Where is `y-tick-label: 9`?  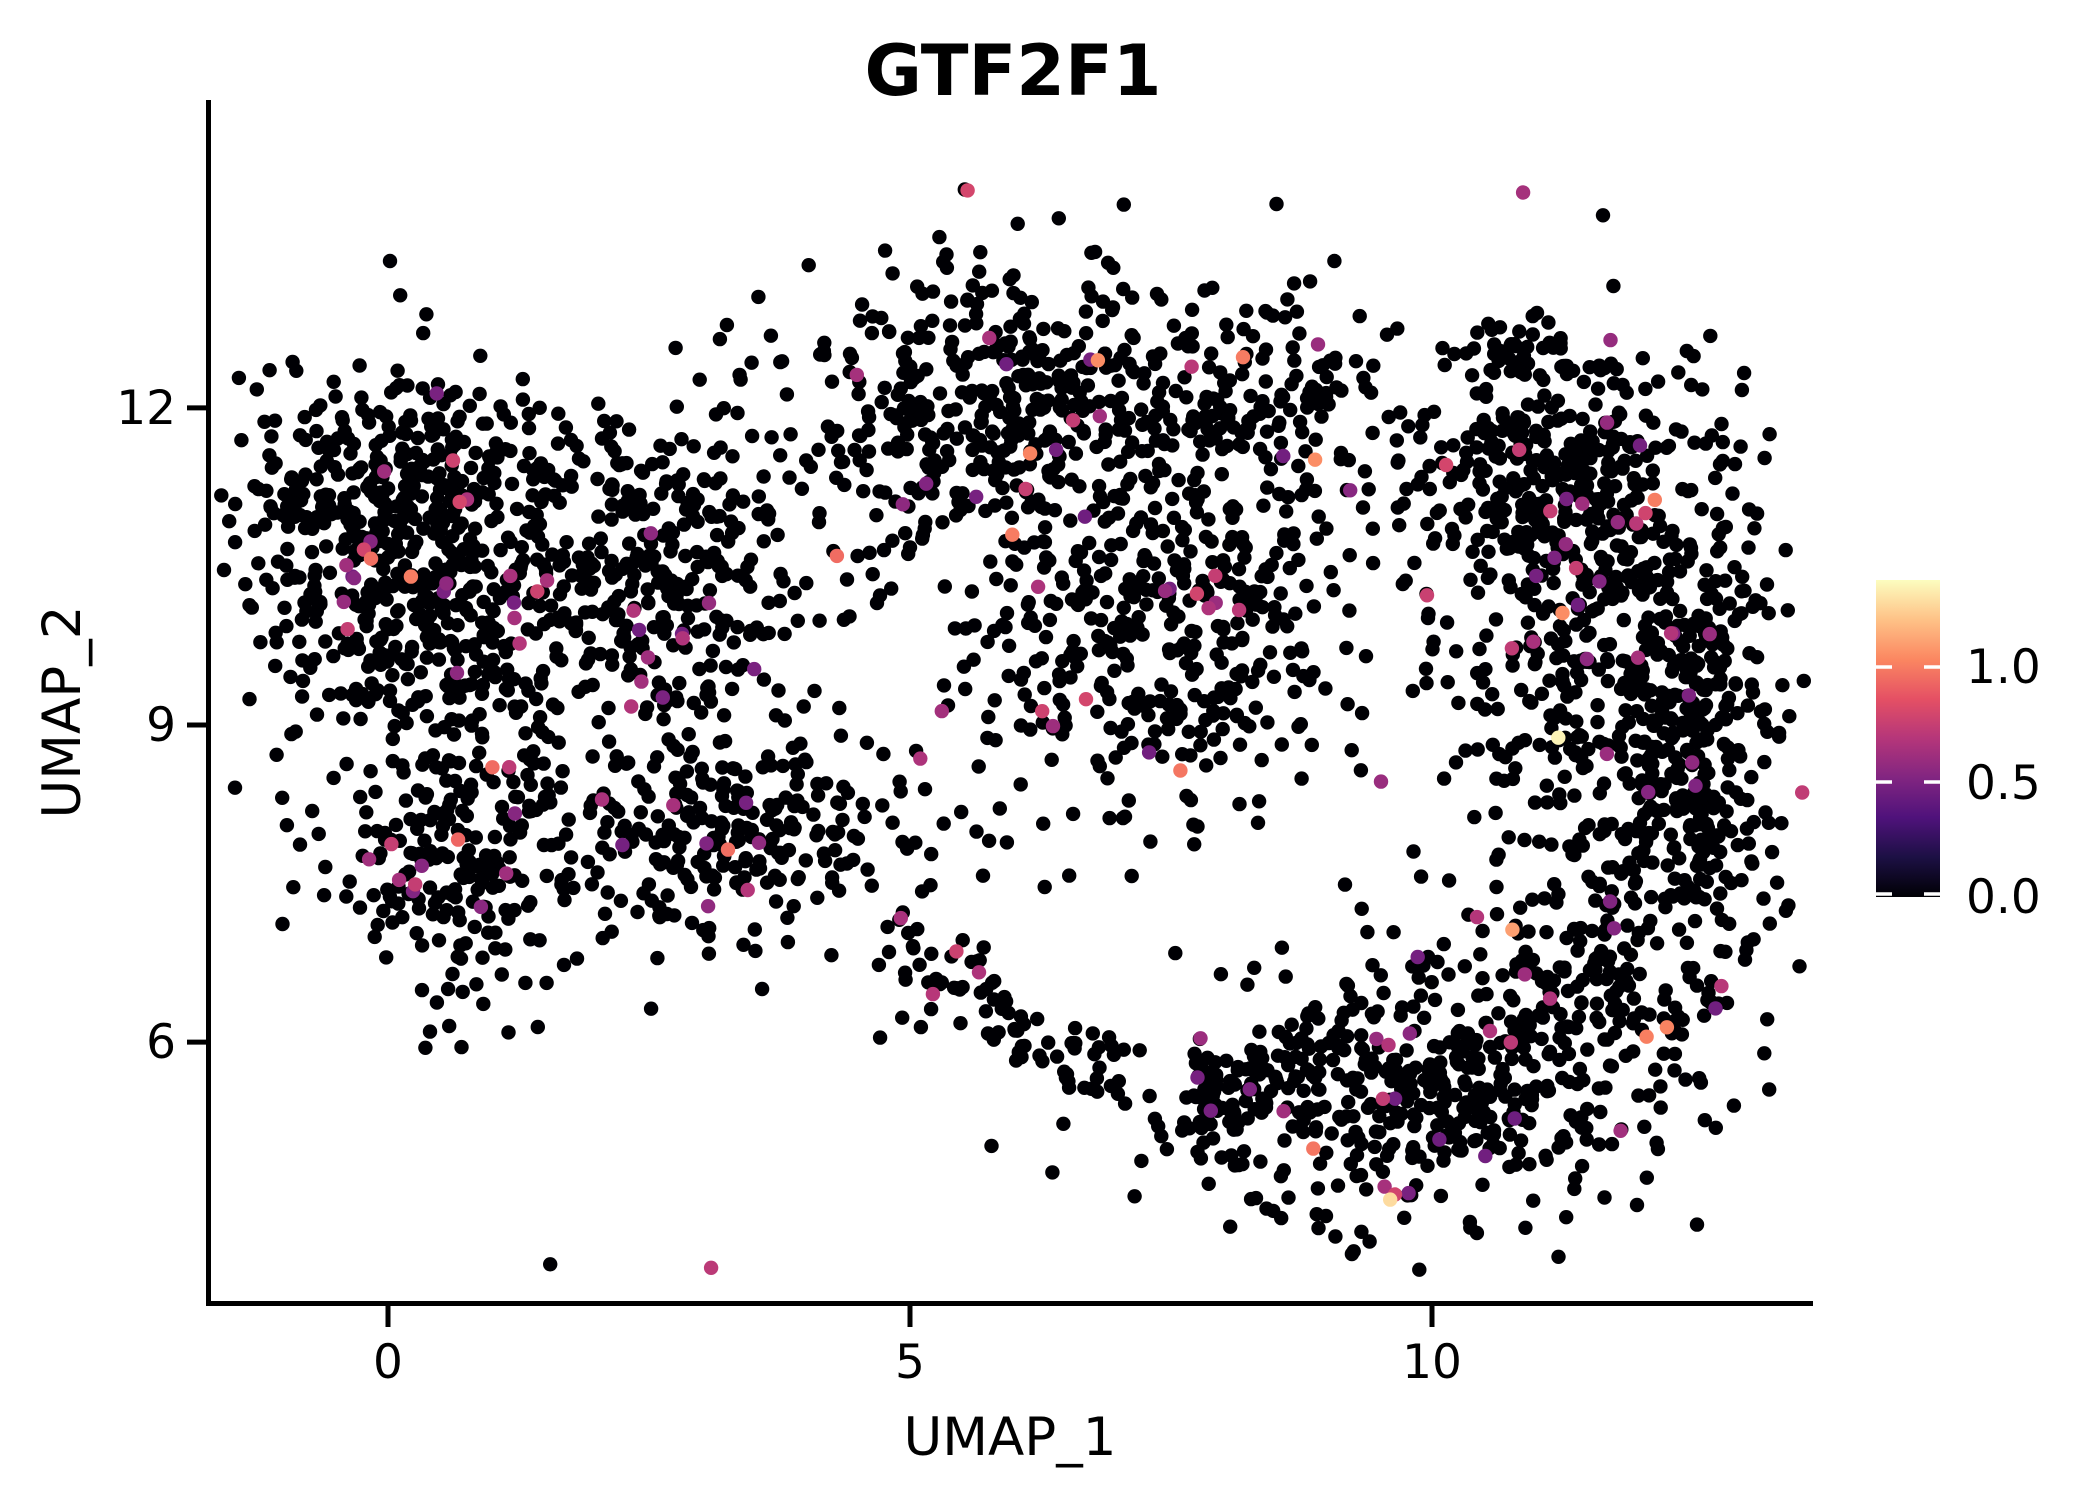 y-tick-label: 9 is located at coordinates (161, 725).